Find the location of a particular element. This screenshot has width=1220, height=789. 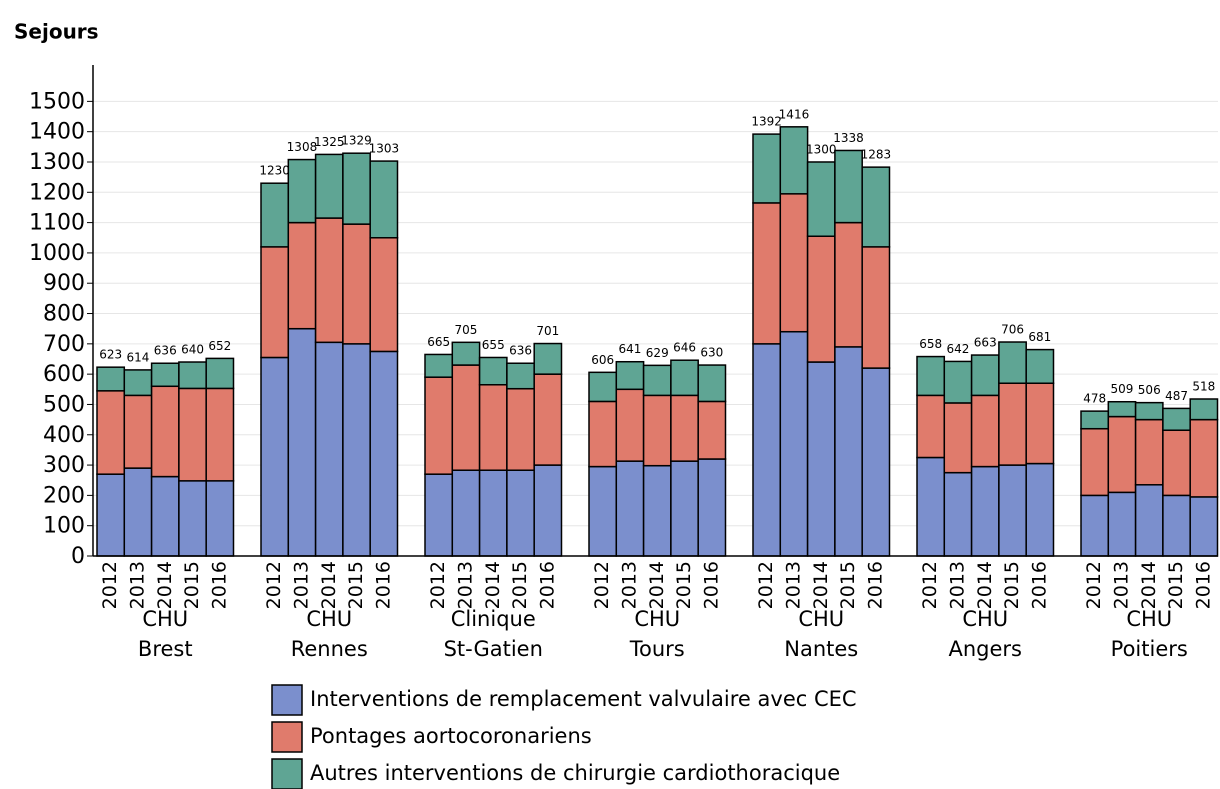

total-label: 629 is located at coordinates (657, 353).